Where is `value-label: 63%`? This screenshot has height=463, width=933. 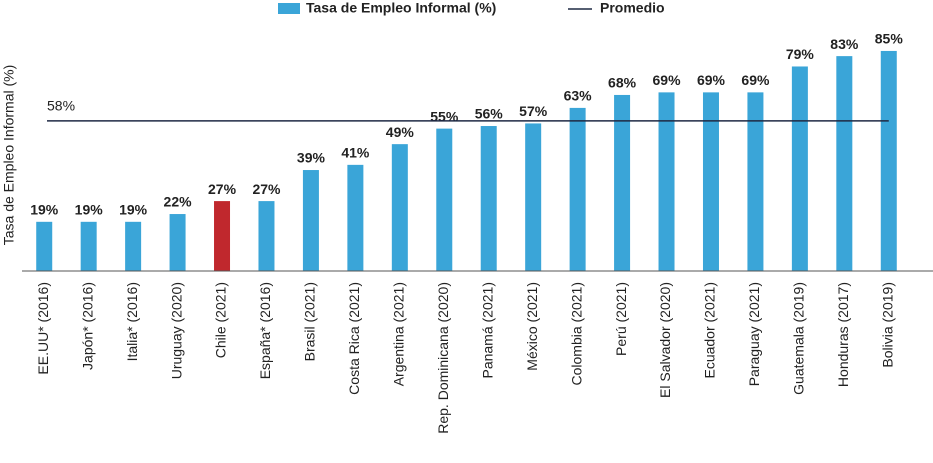 value-label: 63% is located at coordinates (578, 96).